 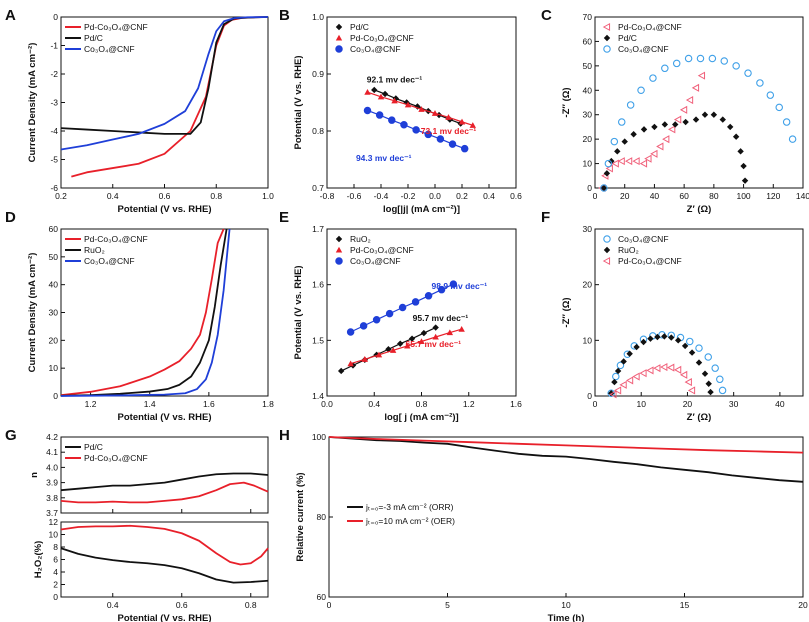 I want to click on h-legend-label: jₜ₌₀=-3 mA cm⁻² (ORR), so click(x=409, y=507).